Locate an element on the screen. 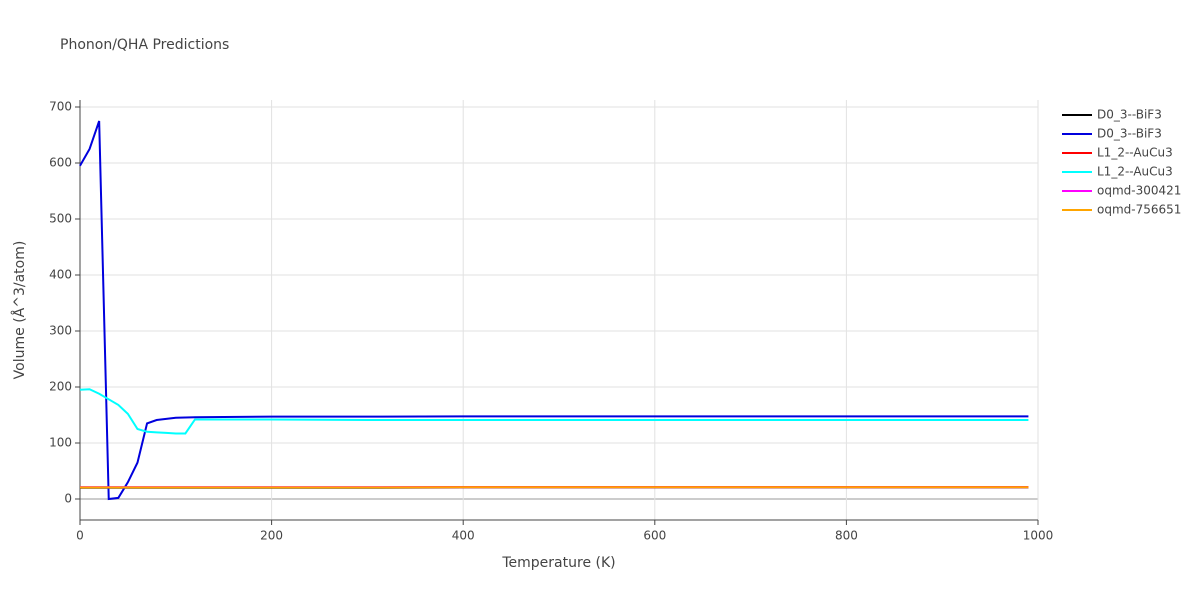  x-axis-title: Temperature (K) is located at coordinates (558, 563).